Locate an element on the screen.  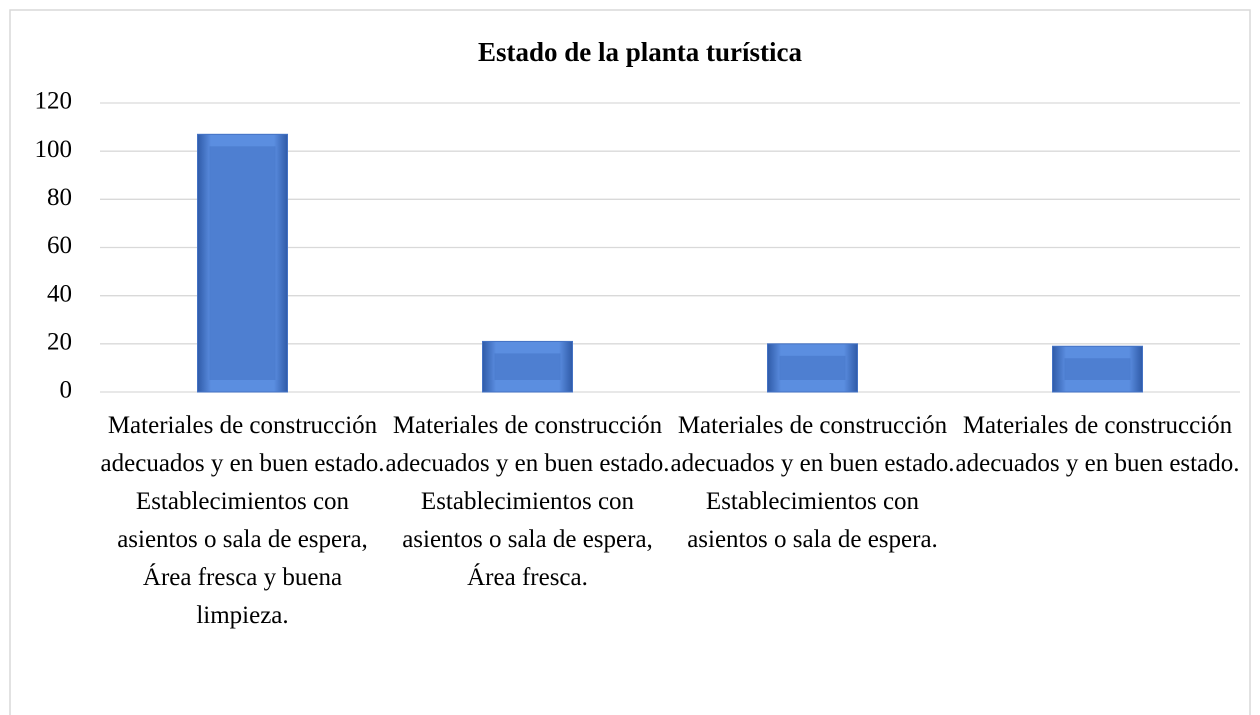
chart-title: Estado de la planta turística is located at coordinates (640, 52).